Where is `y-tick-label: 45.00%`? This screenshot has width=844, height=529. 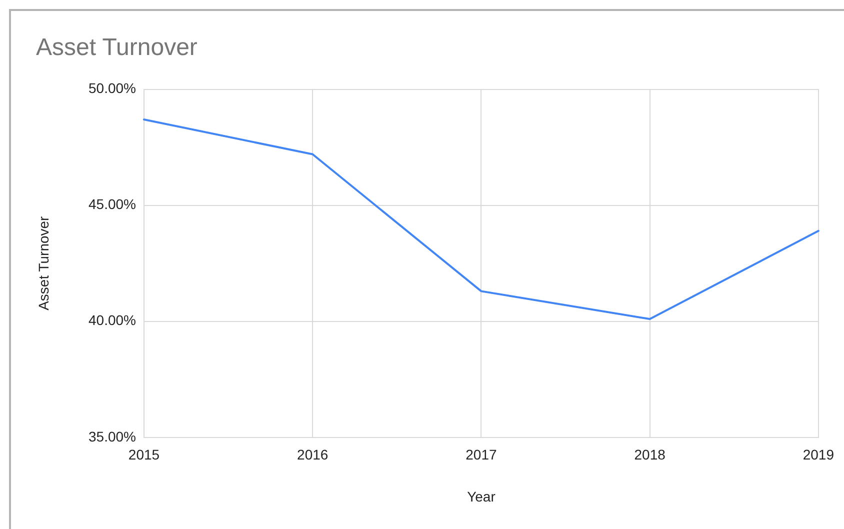
y-tick-label: 45.00% is located at coordinates (112, 204).